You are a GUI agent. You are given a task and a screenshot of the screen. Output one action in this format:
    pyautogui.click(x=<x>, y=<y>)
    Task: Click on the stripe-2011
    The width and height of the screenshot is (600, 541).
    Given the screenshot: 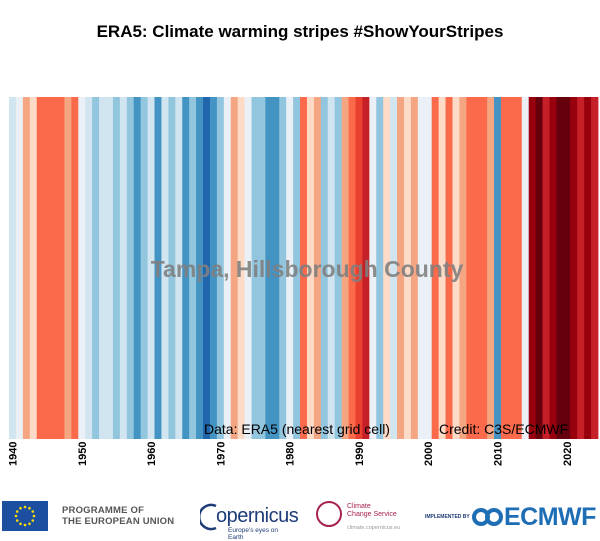 What is the action you would take?
    pyautogui.click(x=504, y=268)
    